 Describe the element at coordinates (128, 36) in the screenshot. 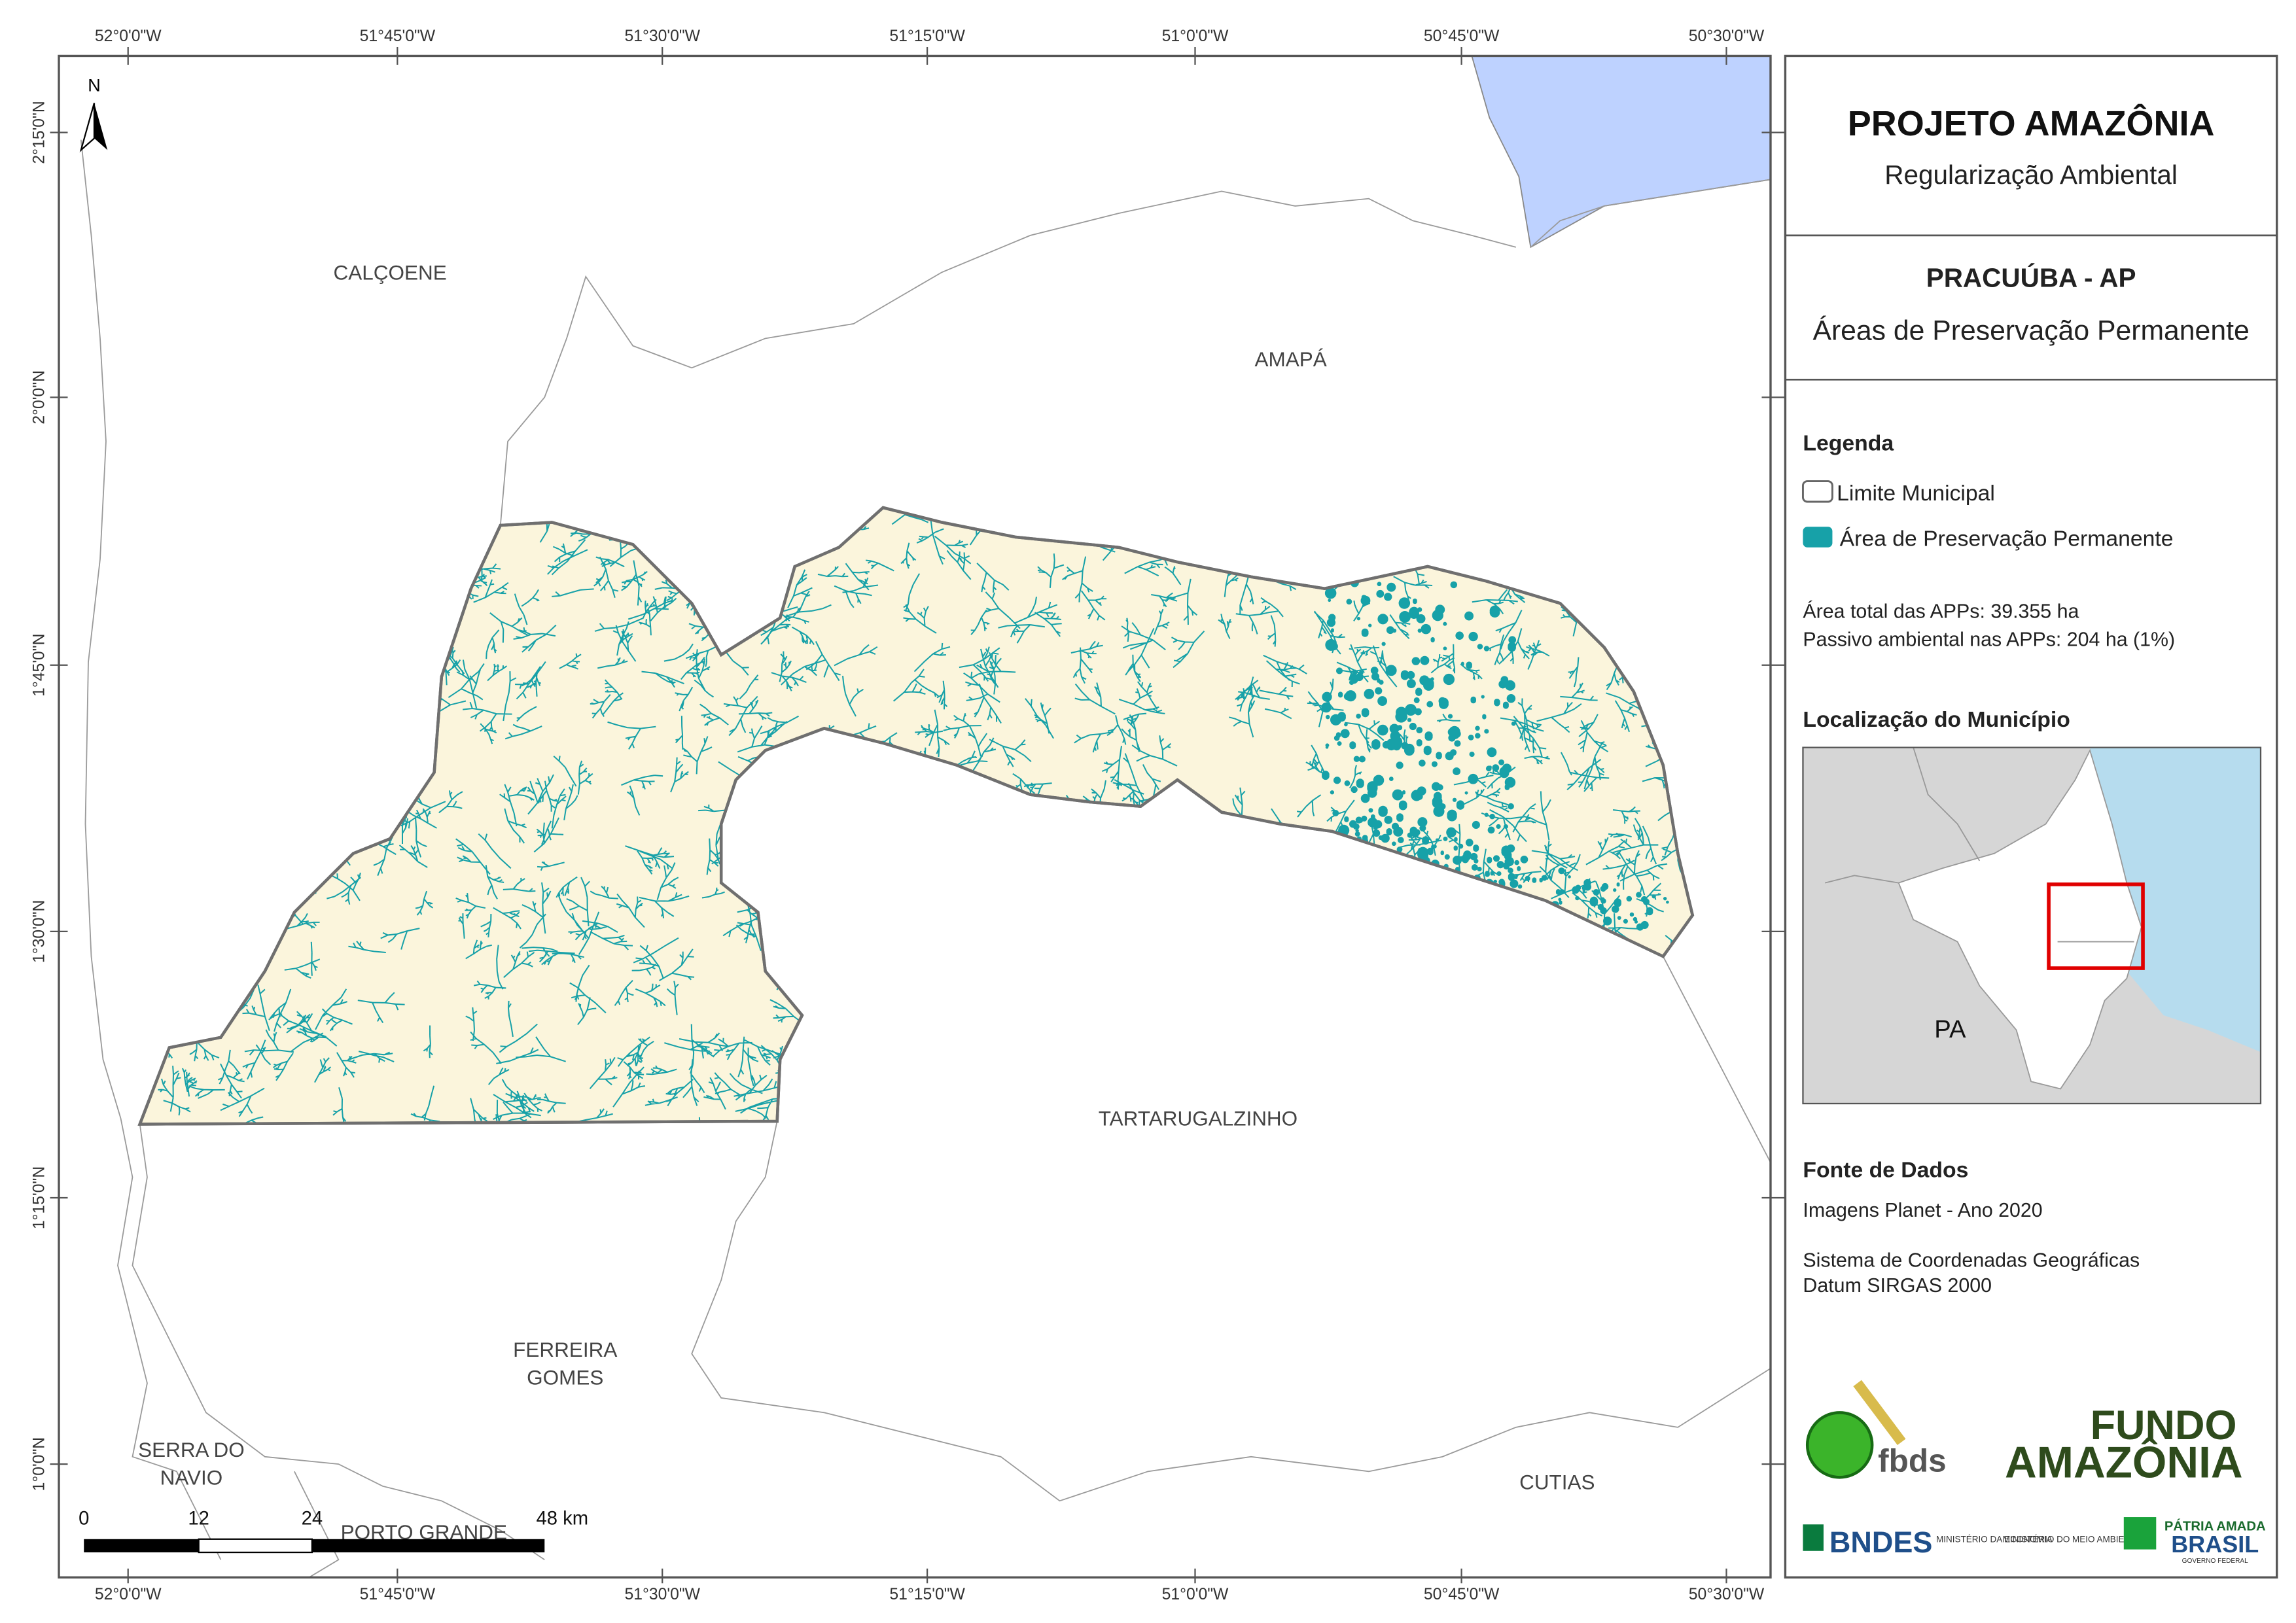

I see `lon-label-top: 52°0'0"W` at that location.